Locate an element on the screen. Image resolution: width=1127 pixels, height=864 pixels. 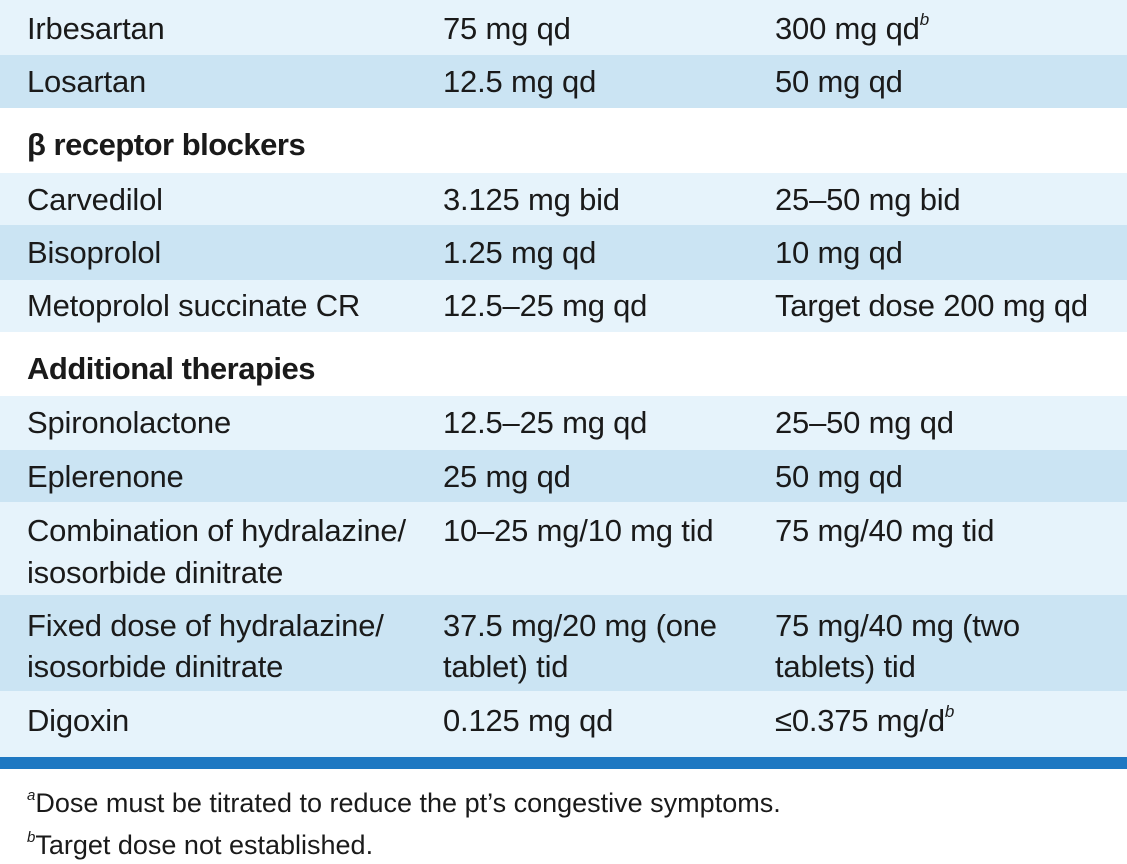
table-row: Eplerenone 25 mg qd 50 mg qd is located at coordinates (563, 476).